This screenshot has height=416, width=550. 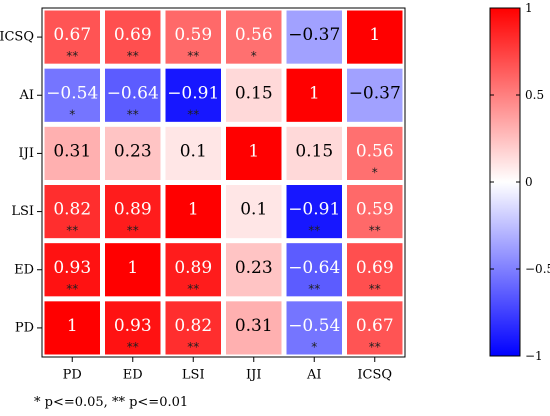 I want to click on x-axis-ticks: PD ED LSI IJI AI ICSQ, so click(x=227, y=370).